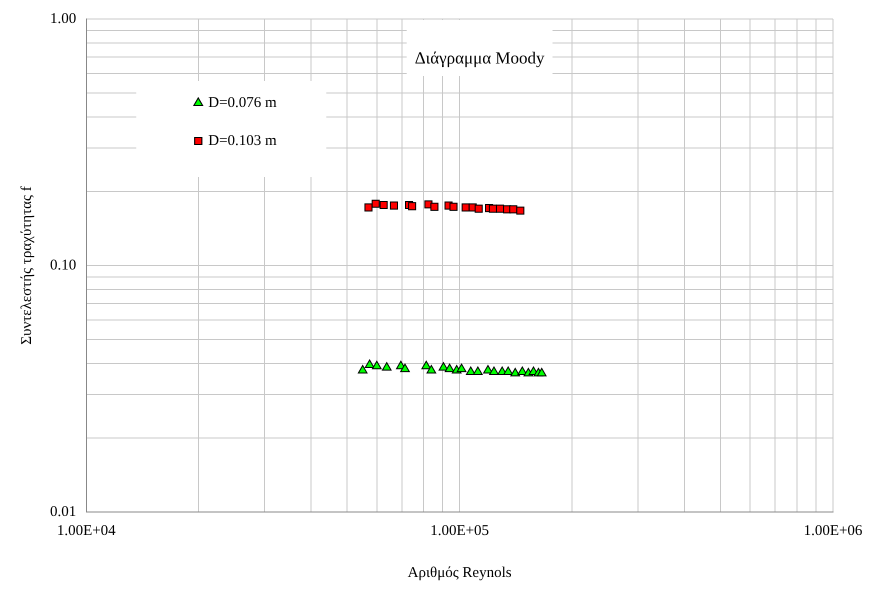 Image resolution: width=888 pixels, height=596 pixels. Describe the element at coordinates (63, 512) in the screenshot. I see `y-tick-label: 0.01` at that location.